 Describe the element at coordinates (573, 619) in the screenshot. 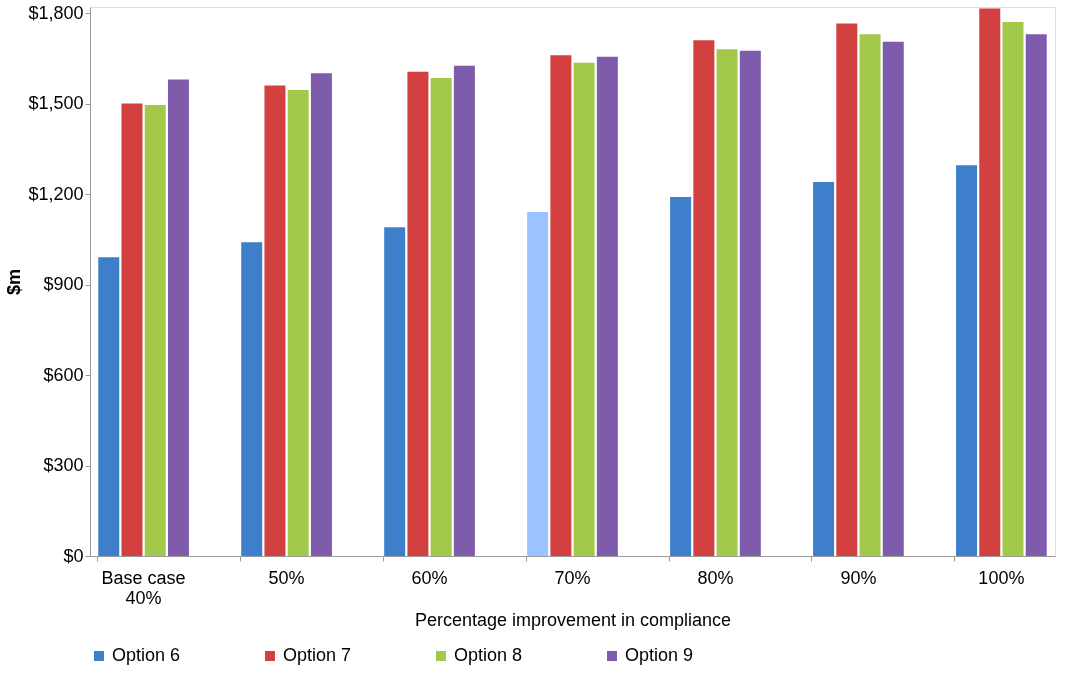

I see `x-axis-title: Percentage improvement in compliance` at that location.